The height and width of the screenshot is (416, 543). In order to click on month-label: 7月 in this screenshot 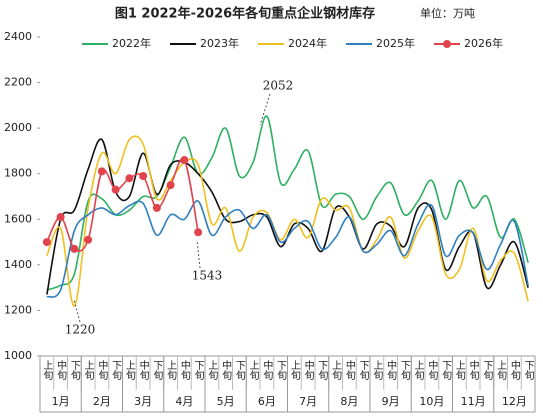, I will do `click(308, 401)`.